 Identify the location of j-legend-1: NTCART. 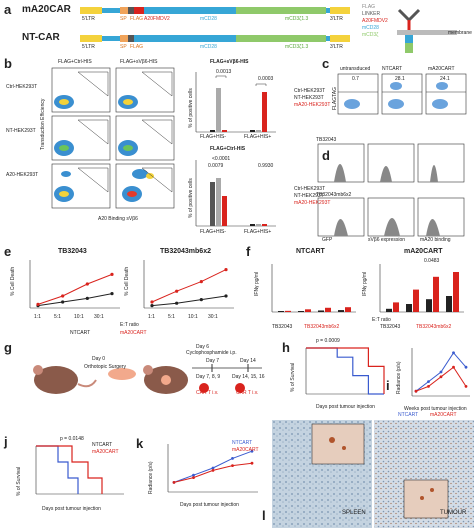
(102, 445).